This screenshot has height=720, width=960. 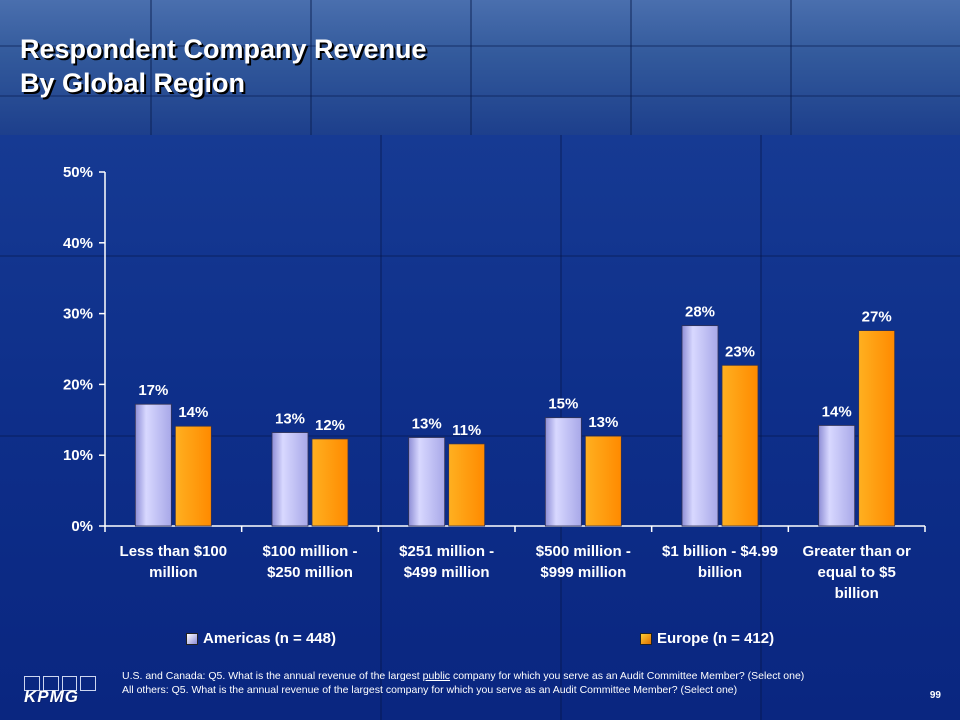 I want to click on legend-swatch-europe, so click(x=646, y=638).